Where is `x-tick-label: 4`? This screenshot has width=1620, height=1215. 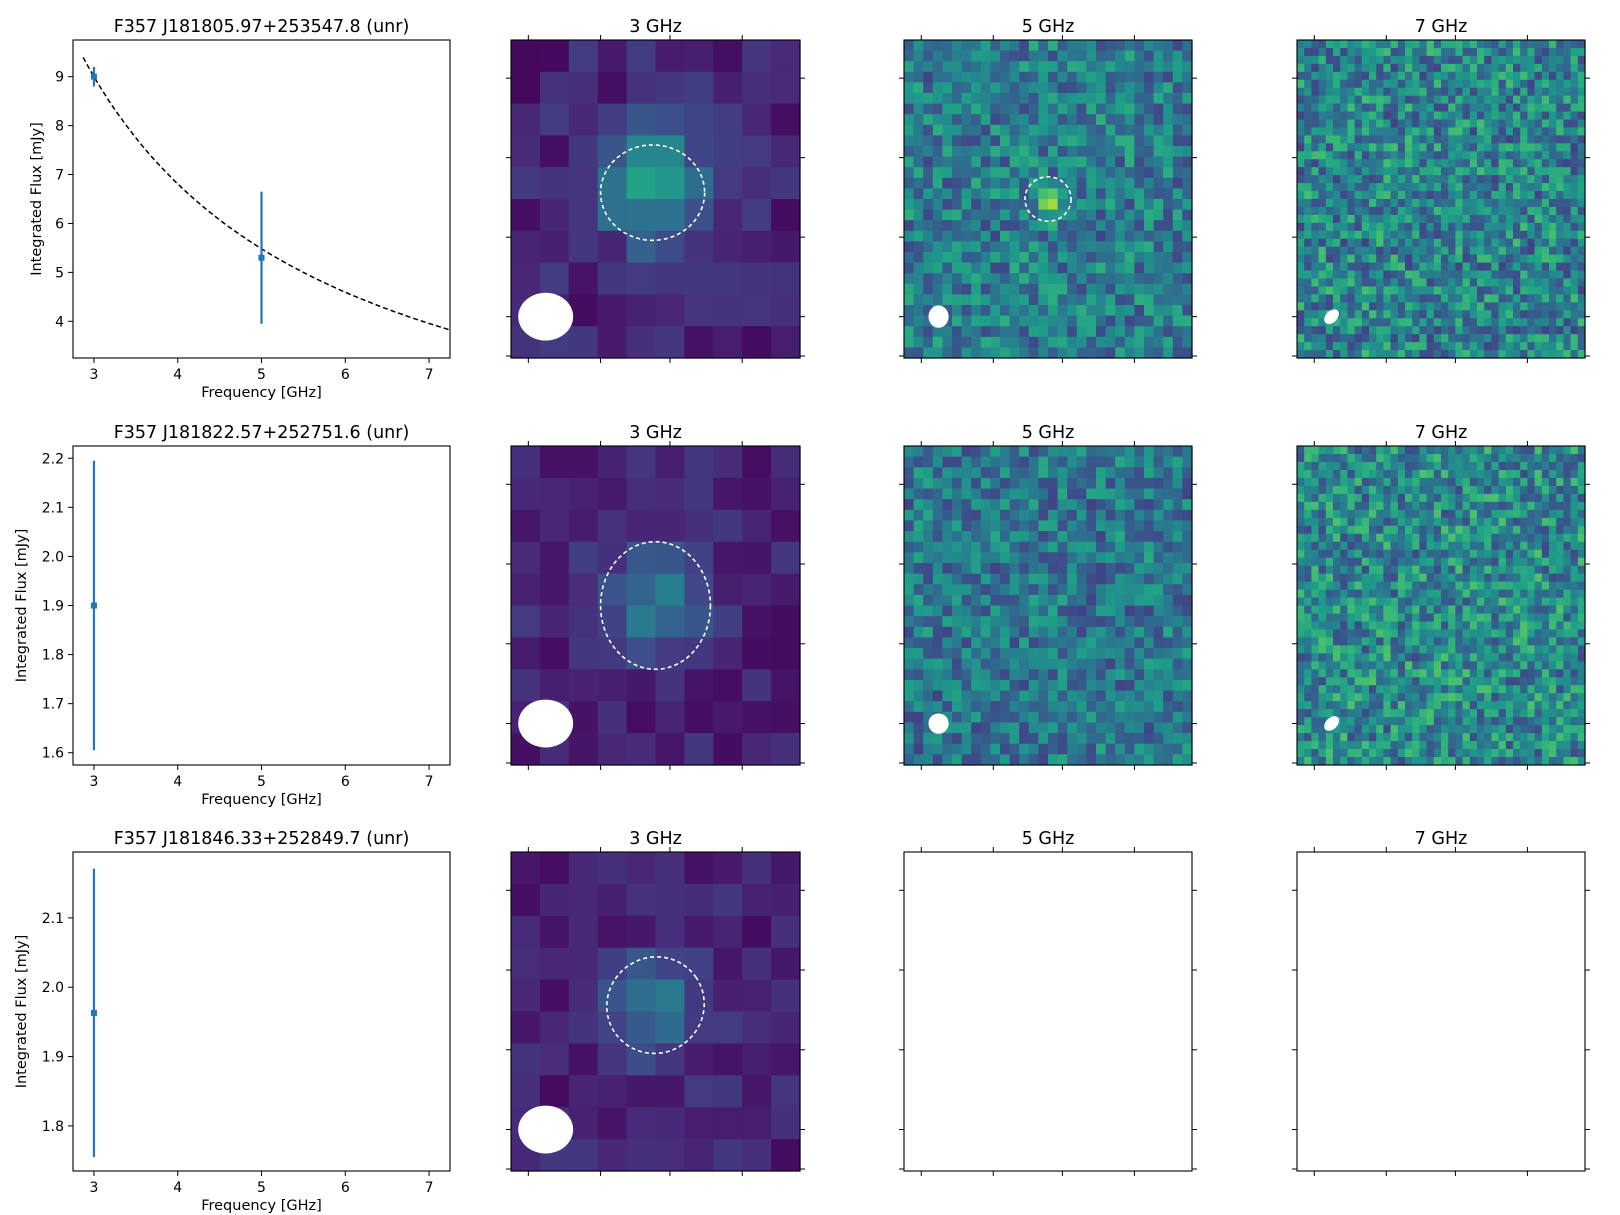 x-tick-label: 4 is located at coordinates (177, 782).